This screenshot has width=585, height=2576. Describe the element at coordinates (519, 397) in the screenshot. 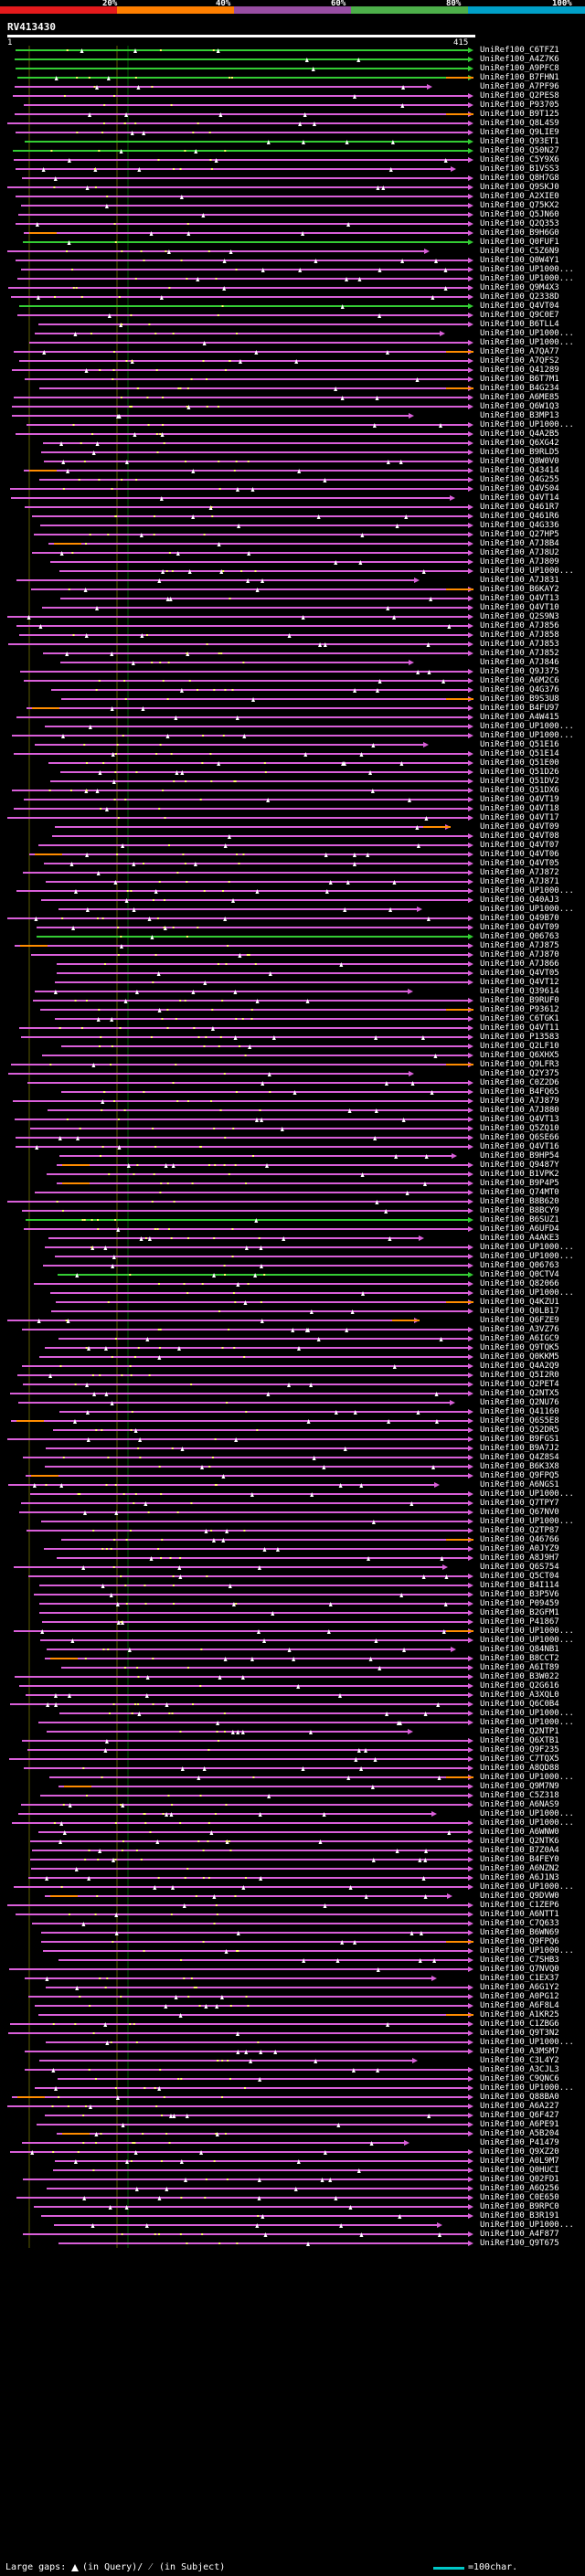

I see `hit-label: UniRef100_A6ME85` at that location.